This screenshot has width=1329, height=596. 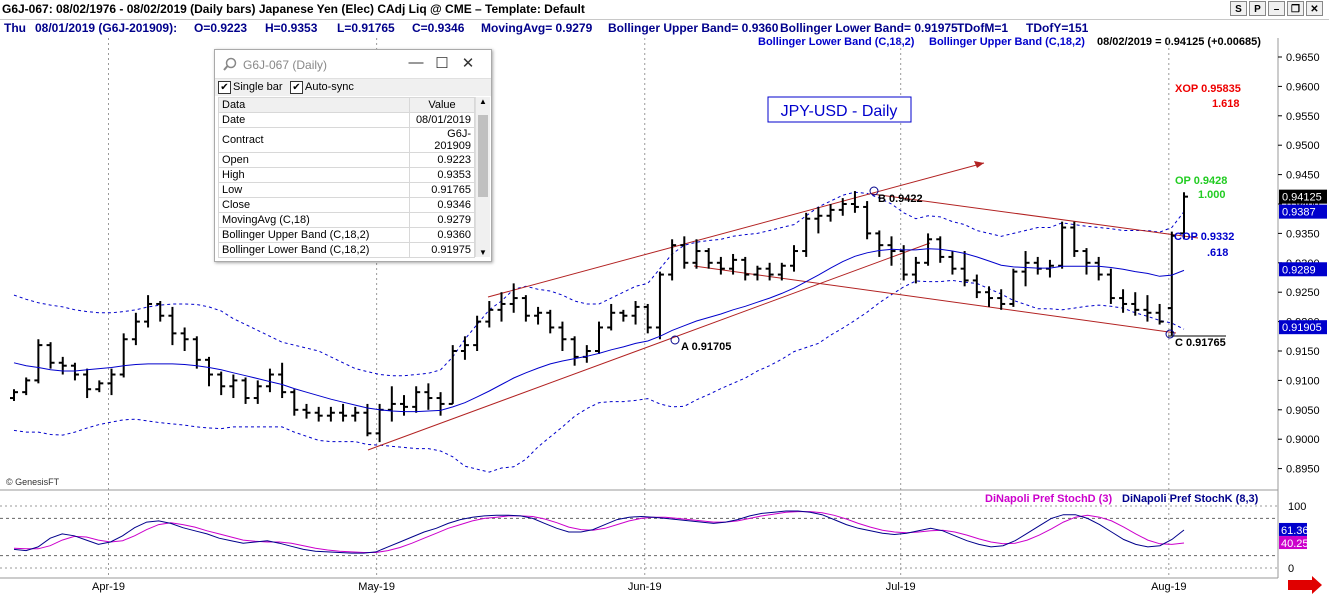 I want to click on table-row: Contract G6J-201909, so click(x=346, y=140).